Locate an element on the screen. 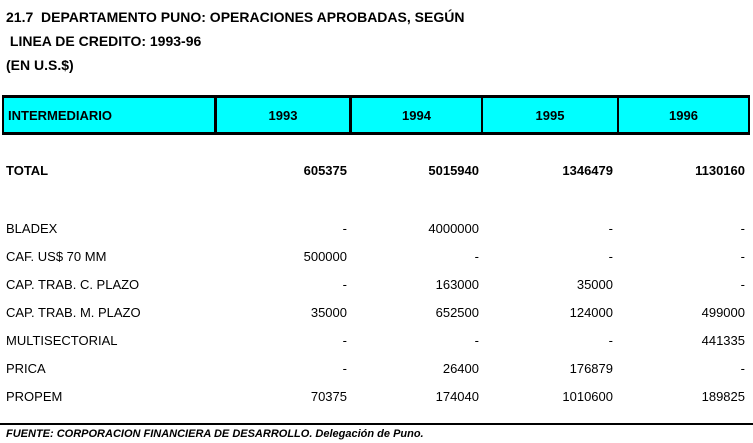  row-label: PRICA is located at coordinates (26, 368).